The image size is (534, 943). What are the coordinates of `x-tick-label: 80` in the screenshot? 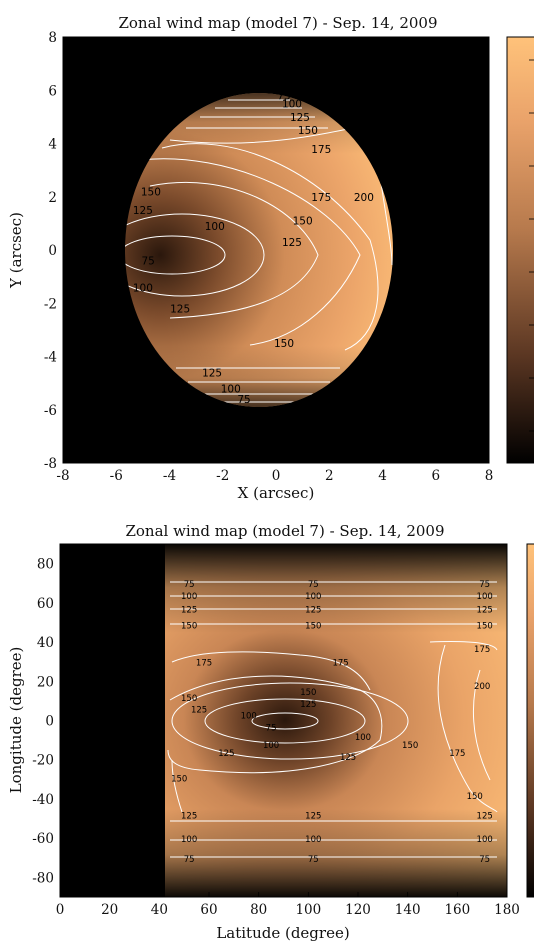 It's located at (258, 910).